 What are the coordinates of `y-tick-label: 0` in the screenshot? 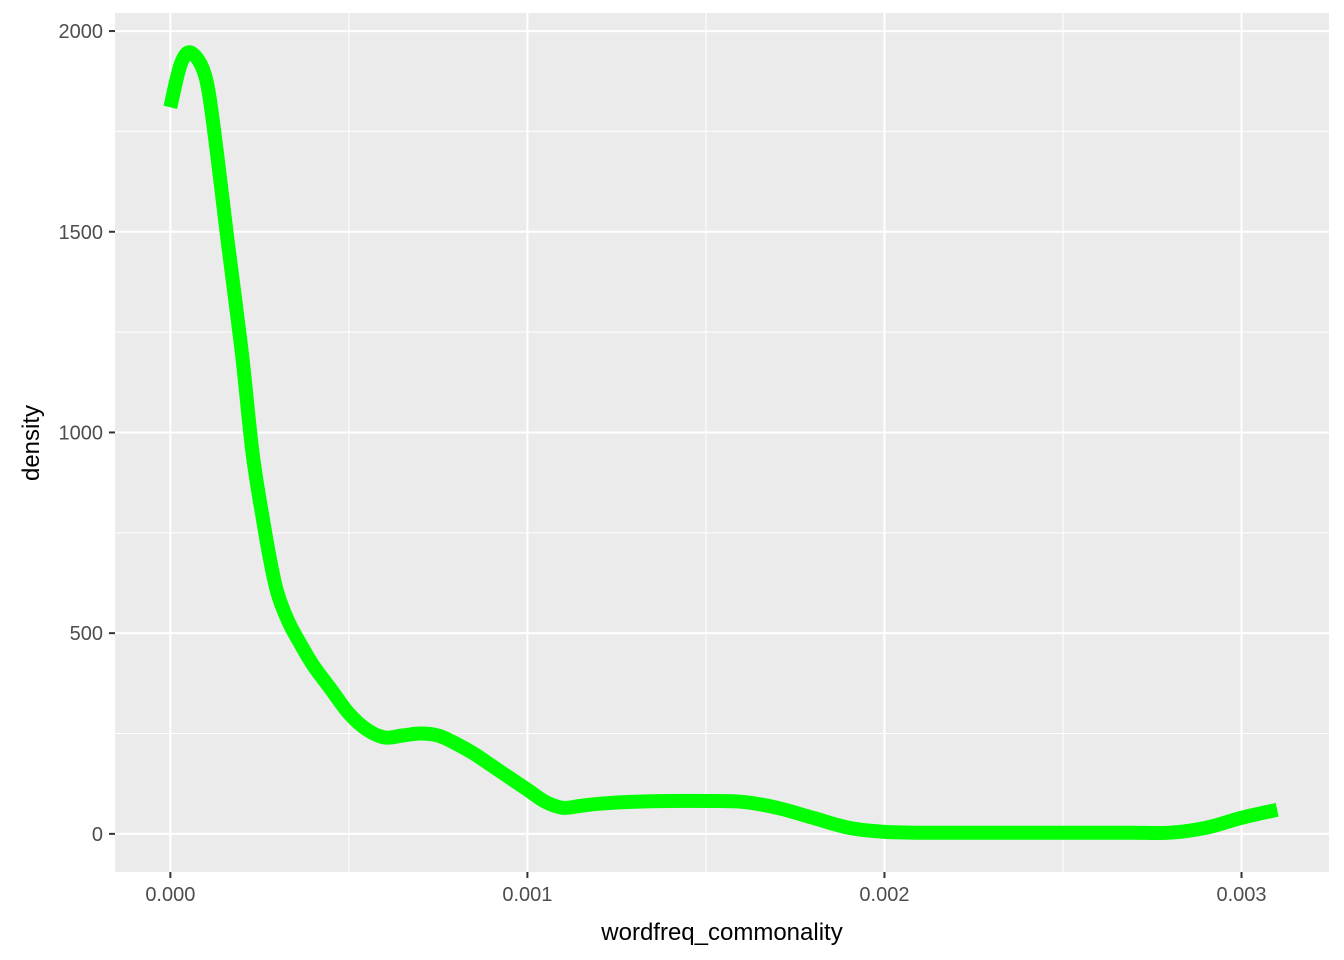 It's located at (97, 835).